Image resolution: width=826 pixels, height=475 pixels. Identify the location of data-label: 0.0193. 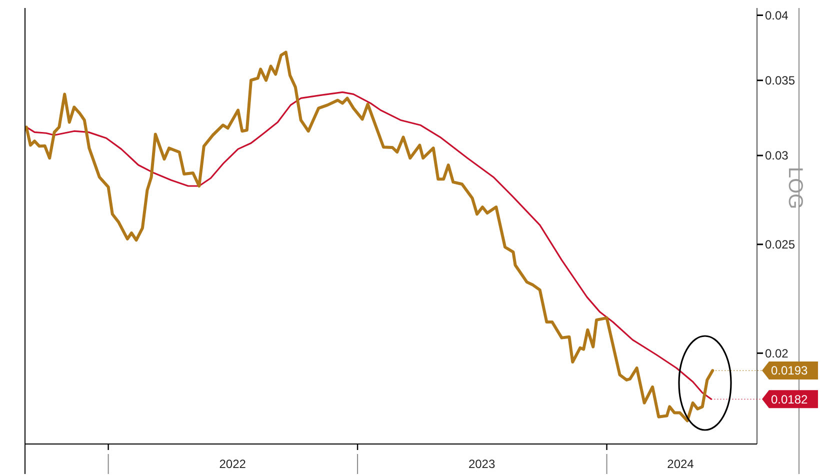
(789, 371).